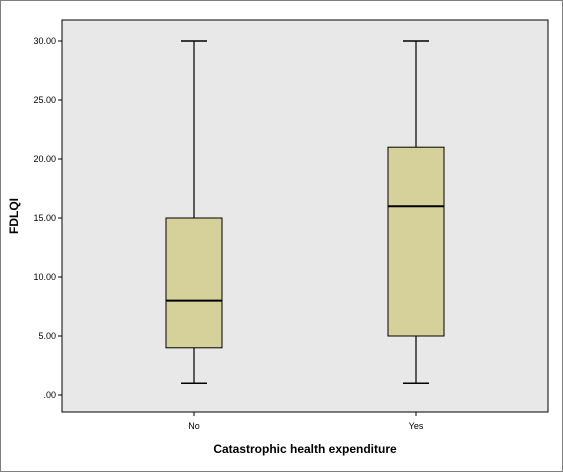 Image resolution: width=563 pixels, height=472 pixels. I want to click on y-tick-label: 15.00, so click(44, 218).